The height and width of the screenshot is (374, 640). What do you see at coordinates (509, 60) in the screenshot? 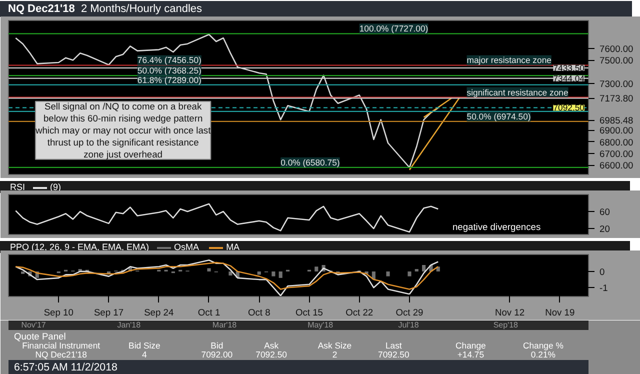
I see `annotation: major resistance zone` at bounding box center [509, 60].